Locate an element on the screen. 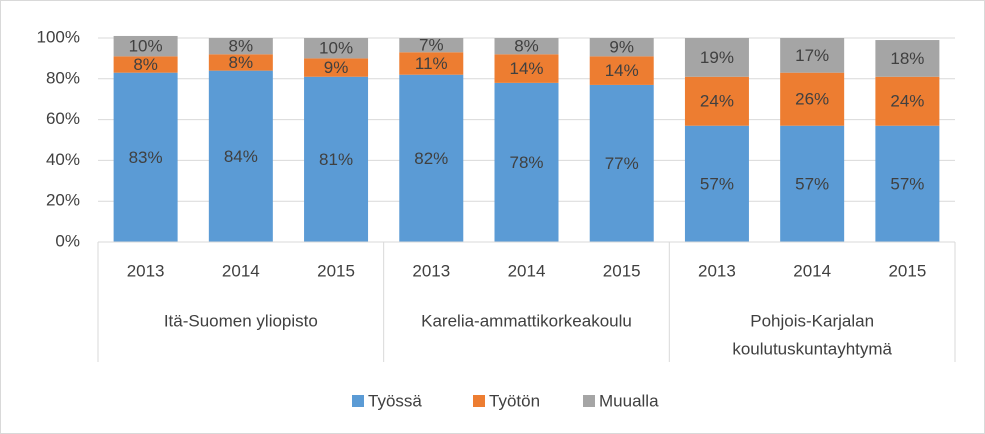 This screenshot has height=434, width=985. data-label: 7% is located at coordinates (431, 45).